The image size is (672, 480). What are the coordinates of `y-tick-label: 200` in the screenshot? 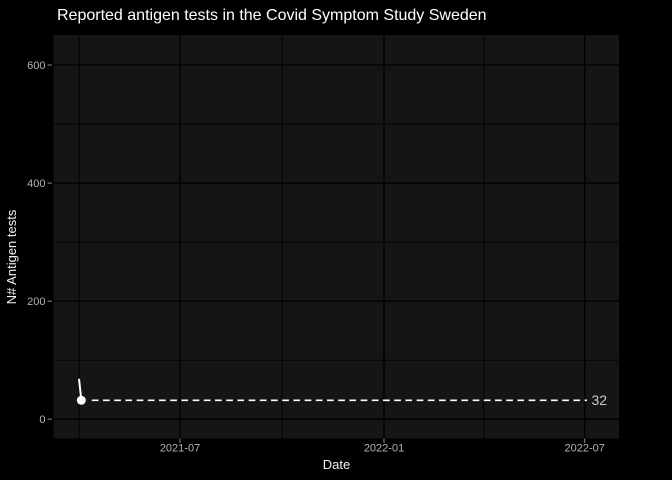 It's located at (36, 302).